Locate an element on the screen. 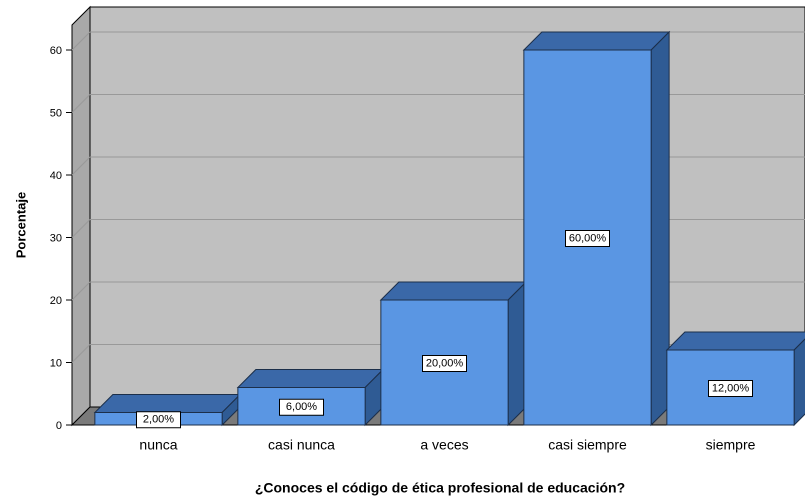  x-tick-label: siempre is located at coordinates (731, 445).